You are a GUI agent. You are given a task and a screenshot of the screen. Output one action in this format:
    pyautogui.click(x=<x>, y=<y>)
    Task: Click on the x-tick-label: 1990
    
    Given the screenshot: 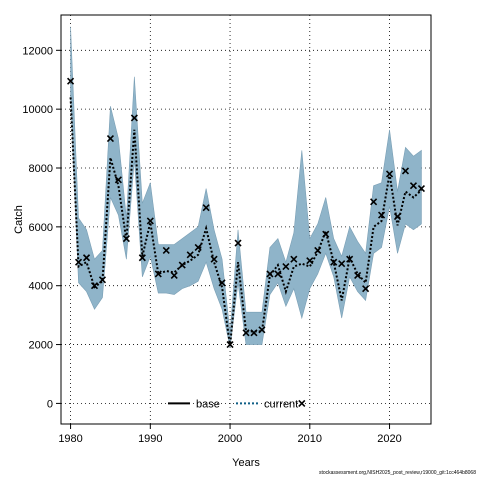 What is the action you would take?
    pyautogui.click(x=150, y=439)
    